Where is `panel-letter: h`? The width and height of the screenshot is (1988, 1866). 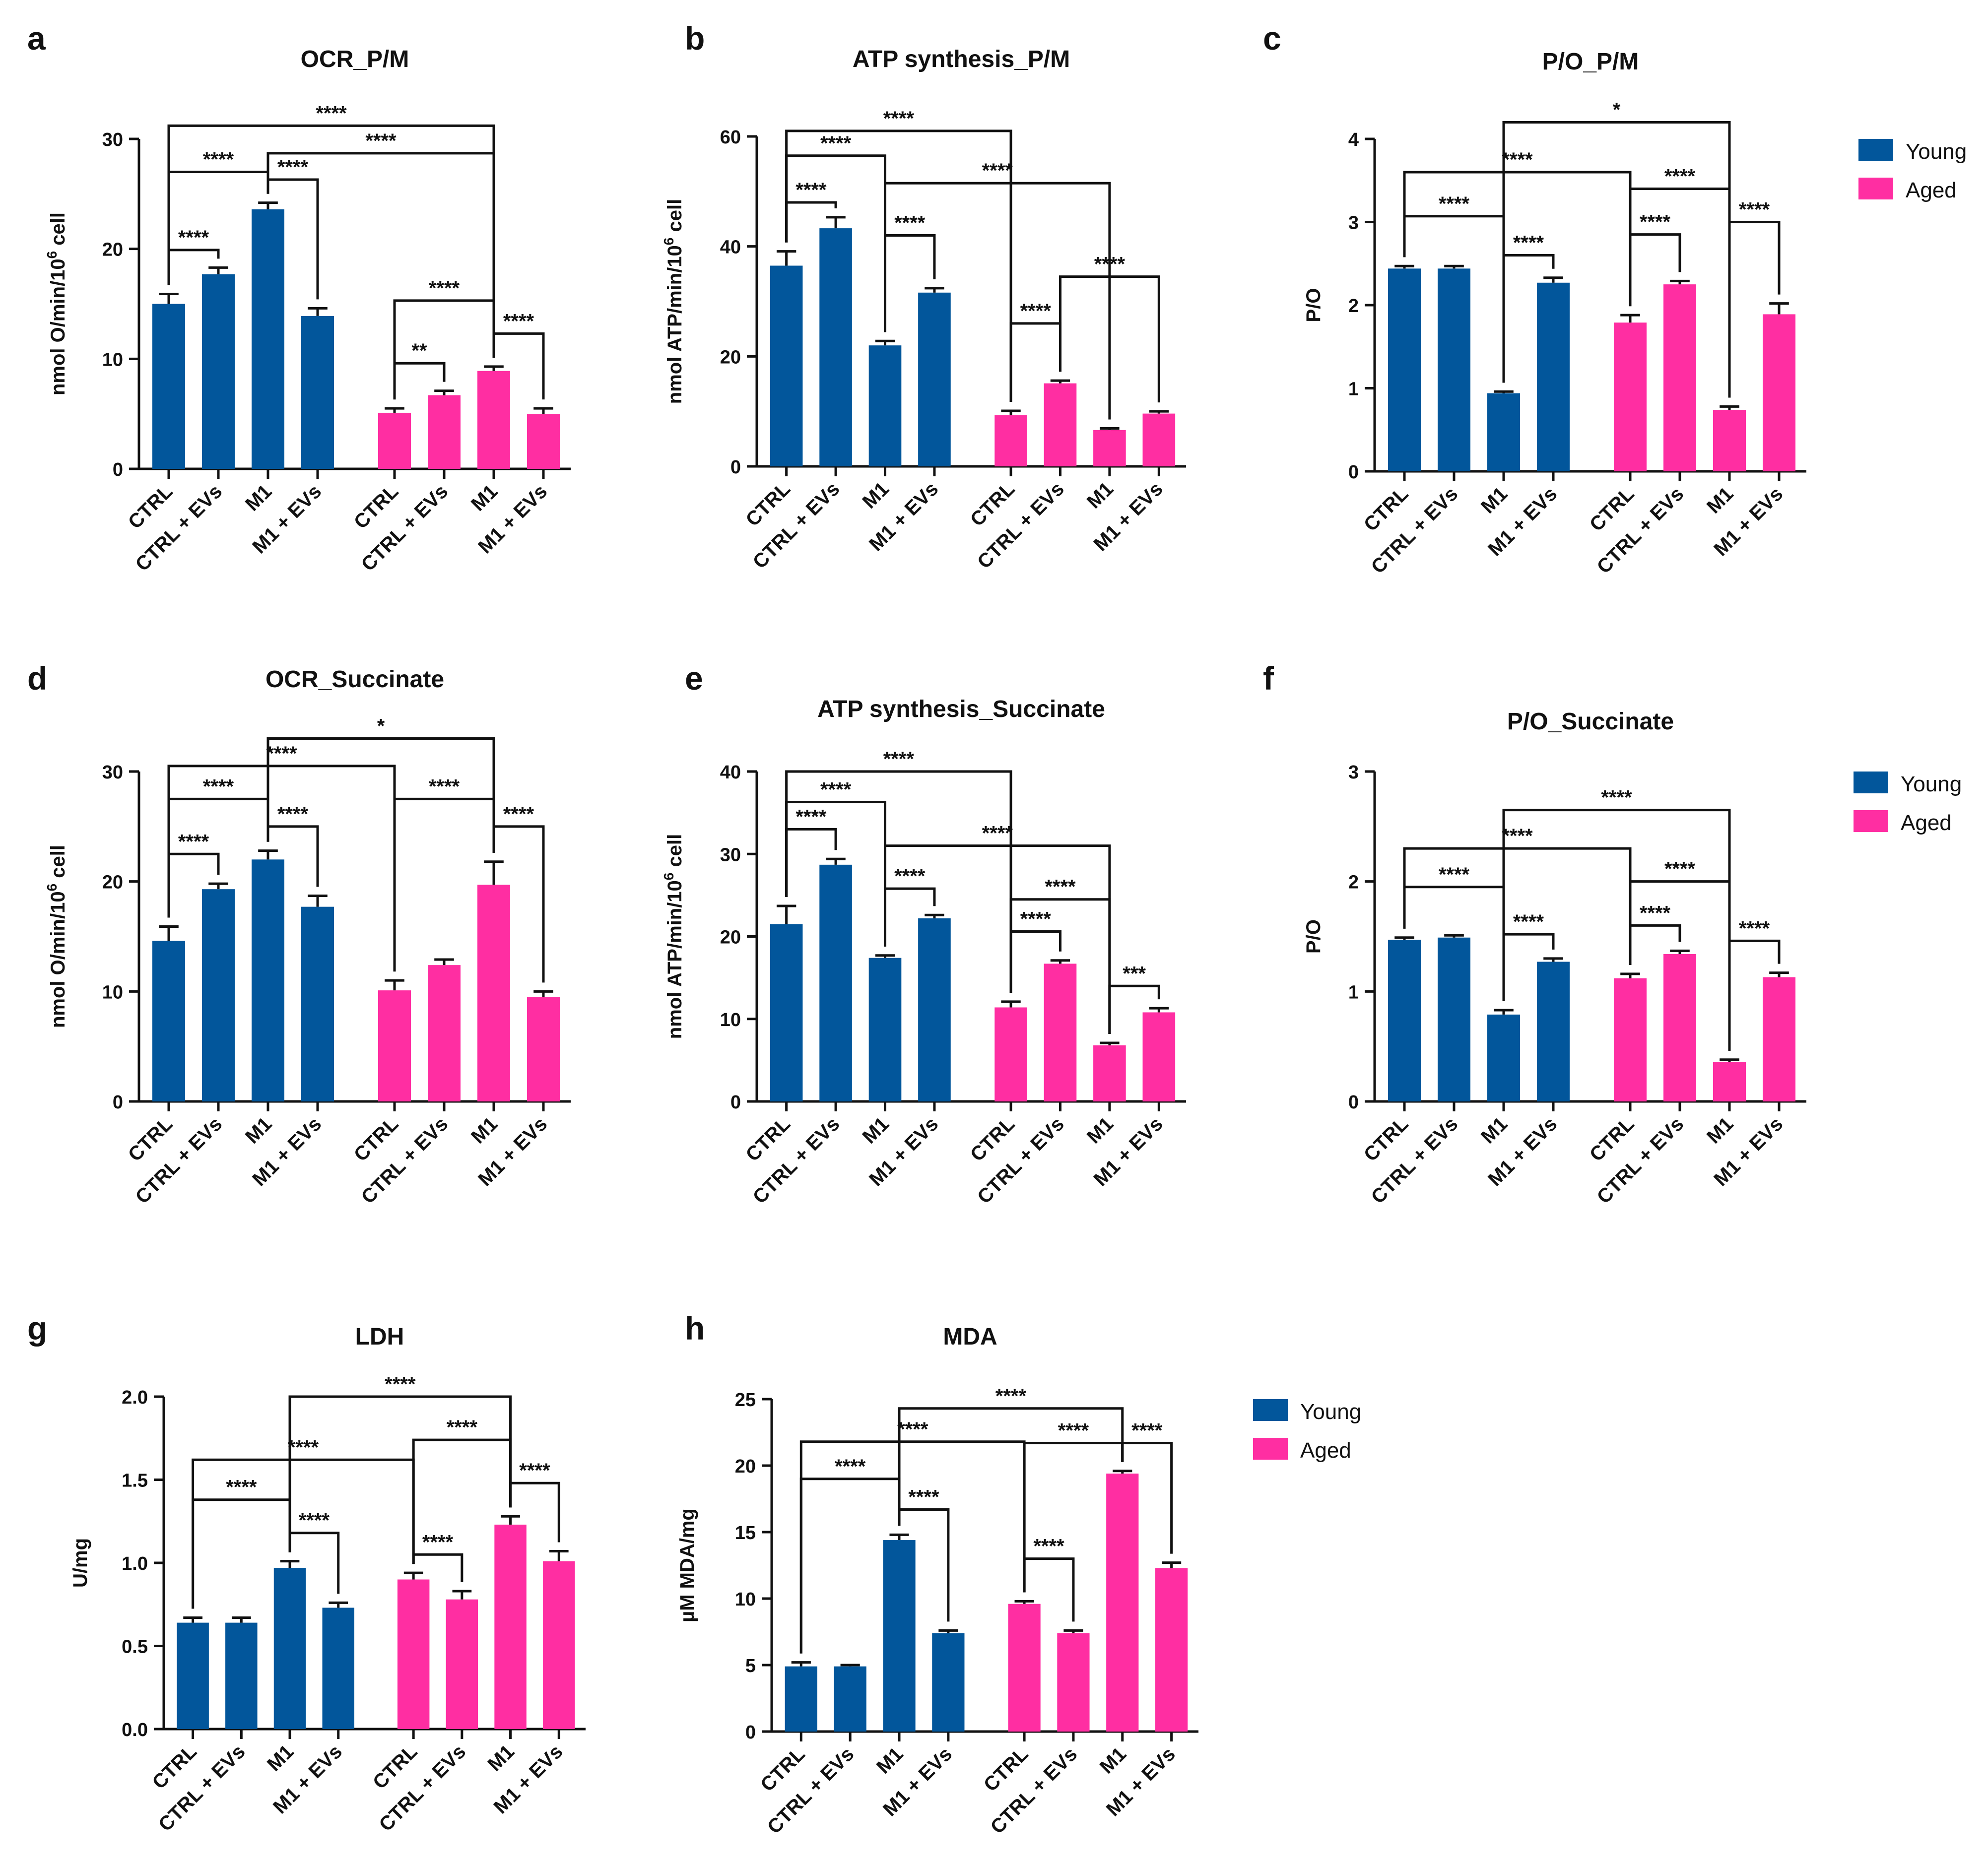
panel-letter: h is located at coordinates (695, 1328).